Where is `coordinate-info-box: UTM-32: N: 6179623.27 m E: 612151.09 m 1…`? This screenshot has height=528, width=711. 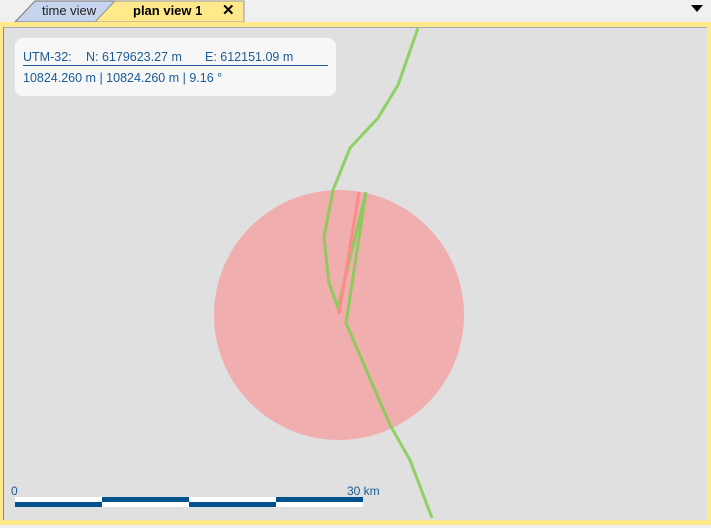 coordinate-info-box: UTM-32: N: 6179623.27 m E: 612151.09 m 1… is located at coordinates (175, 67).